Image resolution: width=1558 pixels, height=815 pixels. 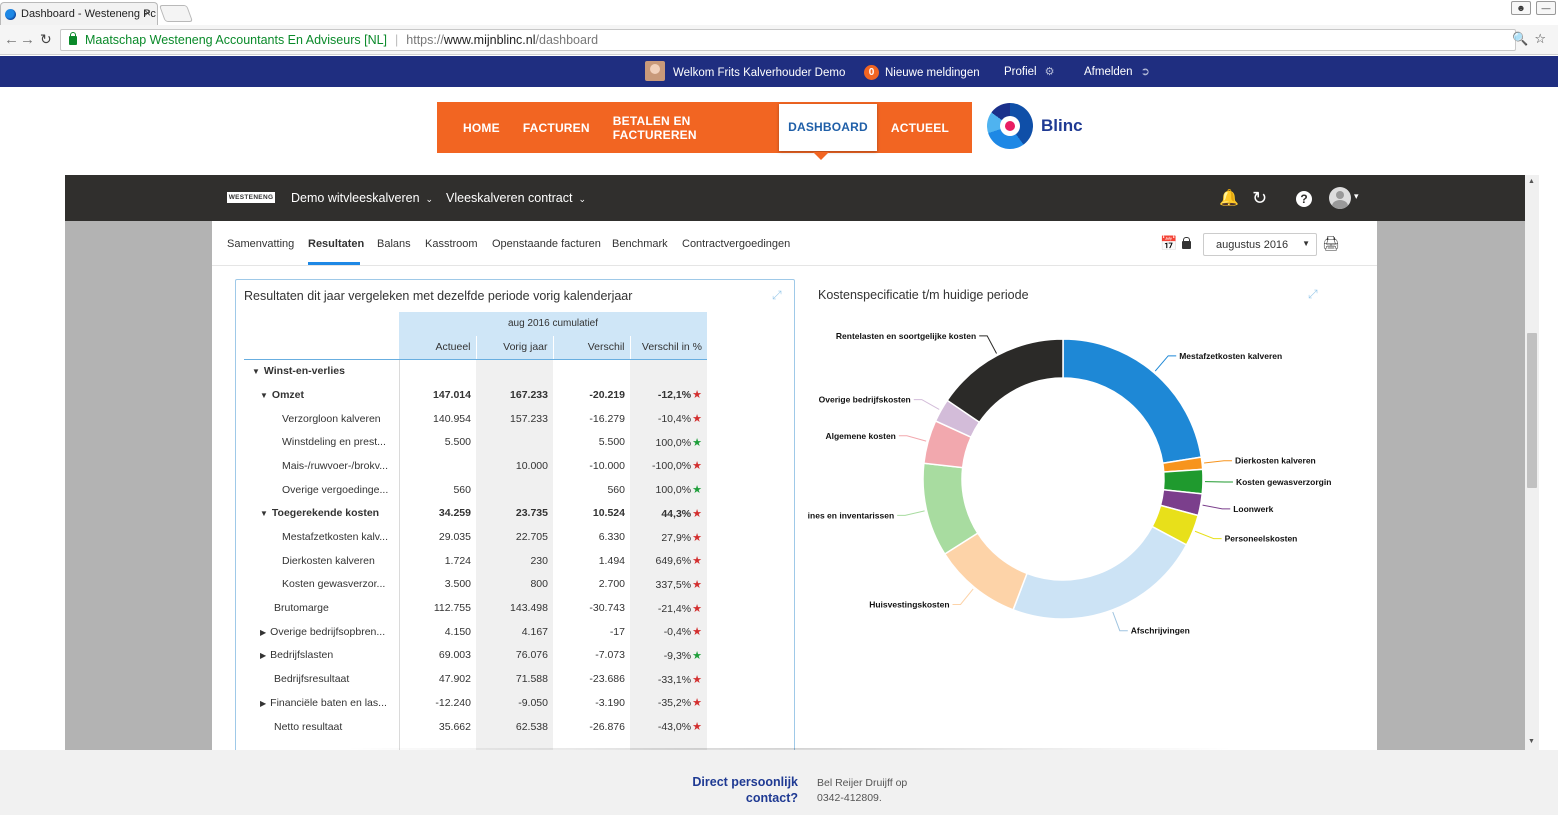 I want to click on print-icon: 🖨, so click(x=1331, y=243).